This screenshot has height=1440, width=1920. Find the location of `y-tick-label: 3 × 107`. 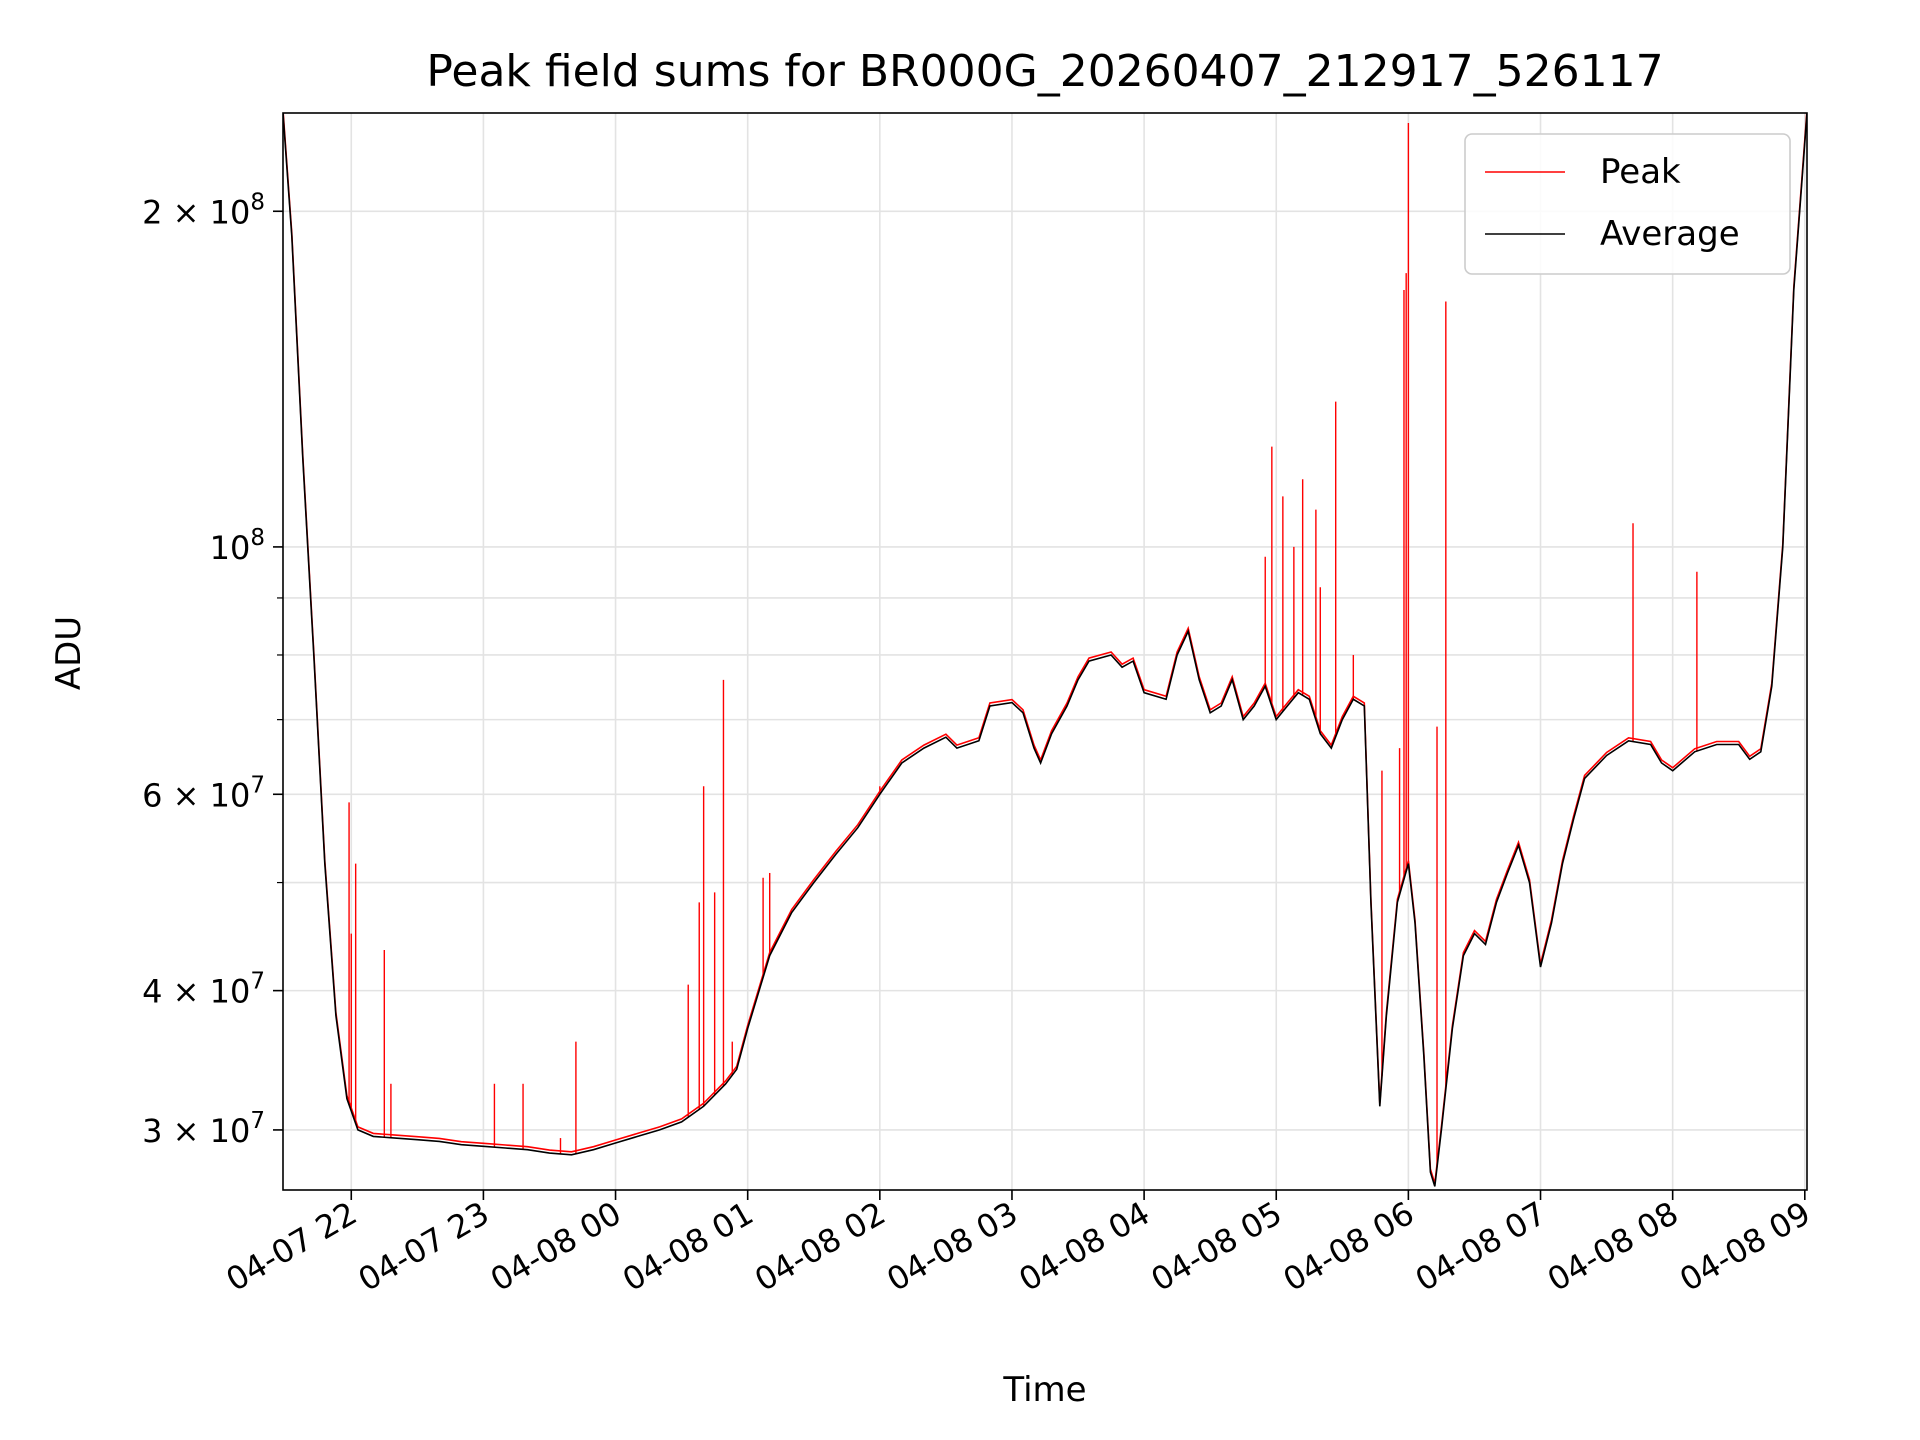

y-tick-label: 3 × 107 is located at coordinates (203, 1129).